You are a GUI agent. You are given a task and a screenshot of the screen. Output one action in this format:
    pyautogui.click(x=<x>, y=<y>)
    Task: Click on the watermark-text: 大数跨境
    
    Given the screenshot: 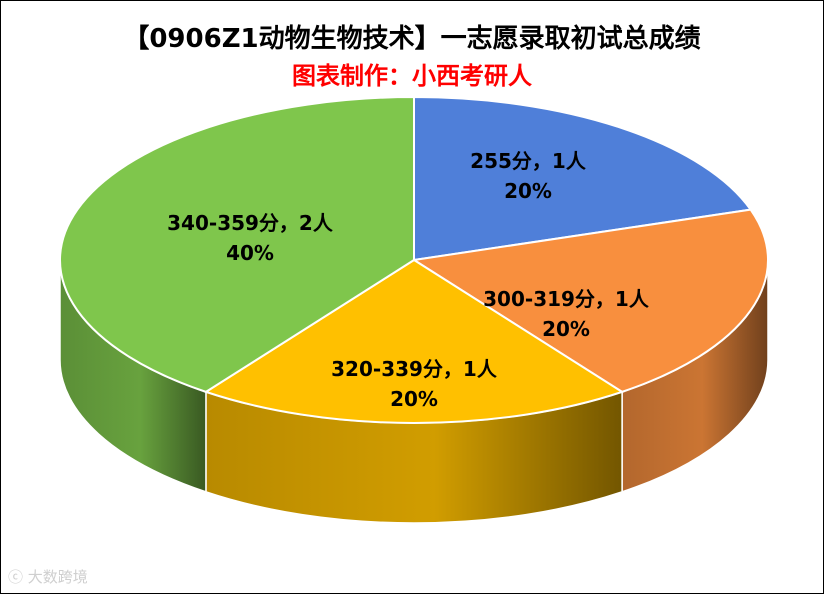 What is the action you would take?
    pyautogui.click(x=57, y=577)
    